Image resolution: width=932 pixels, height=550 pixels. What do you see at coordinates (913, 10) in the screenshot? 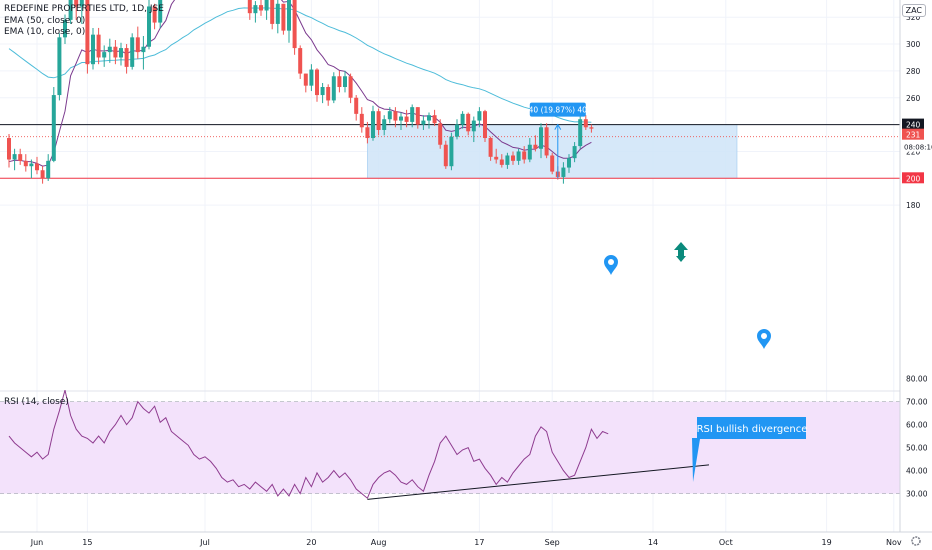
I see `currency-badge: ZAC` at bounding box center [913, 10].